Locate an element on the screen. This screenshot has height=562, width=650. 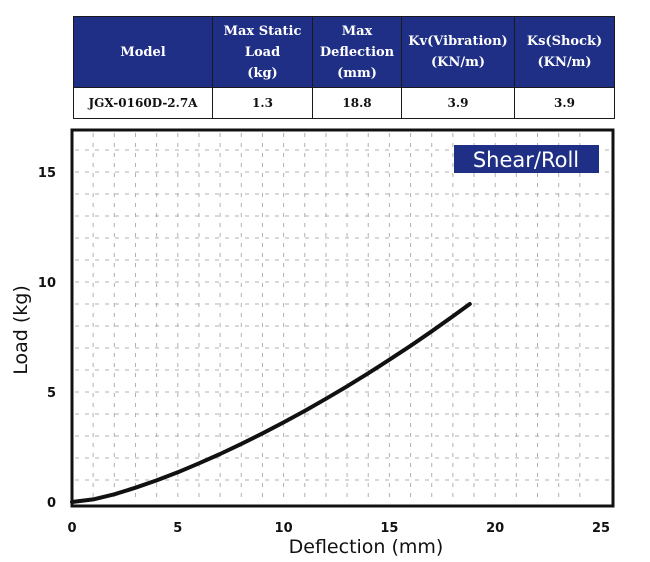
header-ks-shock: Ks(Shock) (KN/m) is located at coordinates (564, 52).